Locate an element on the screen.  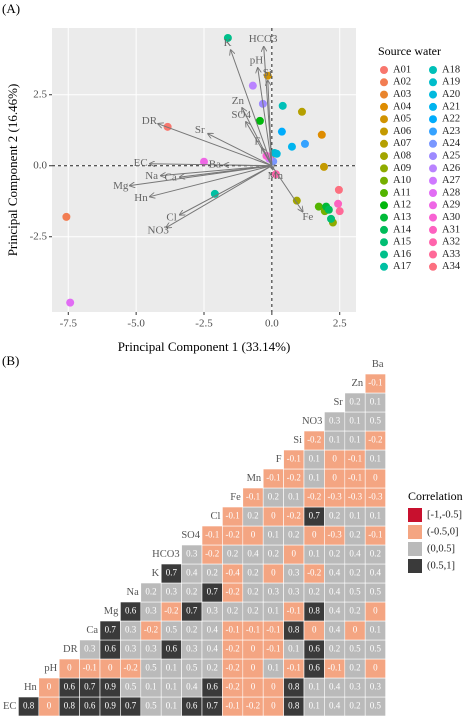
loading-label: SO4 is located at coordinates (241, 115).